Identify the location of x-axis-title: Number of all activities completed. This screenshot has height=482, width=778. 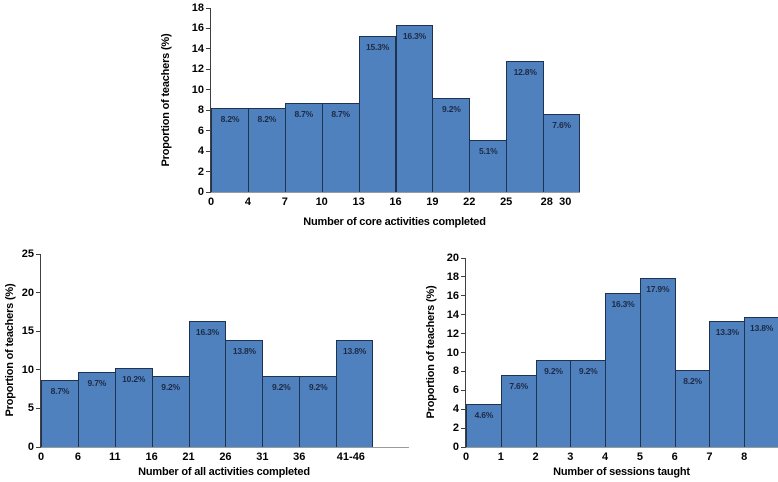
(224, 472).